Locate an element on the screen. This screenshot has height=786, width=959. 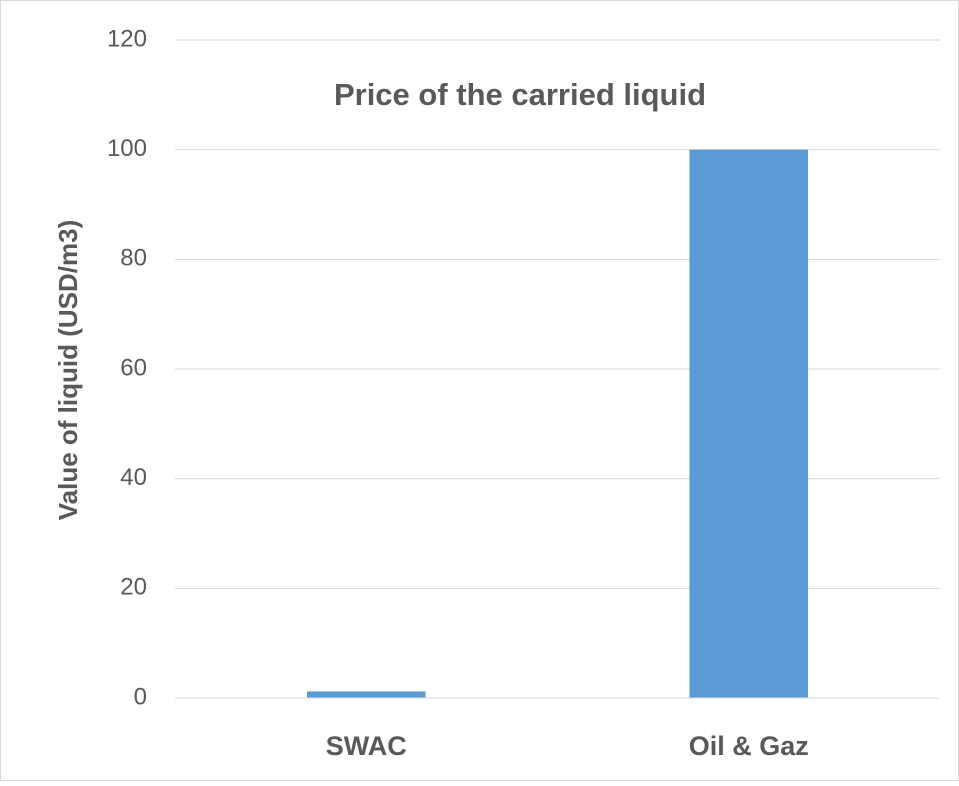
y-tick-label: 100 is located at coordinates (127, 148).